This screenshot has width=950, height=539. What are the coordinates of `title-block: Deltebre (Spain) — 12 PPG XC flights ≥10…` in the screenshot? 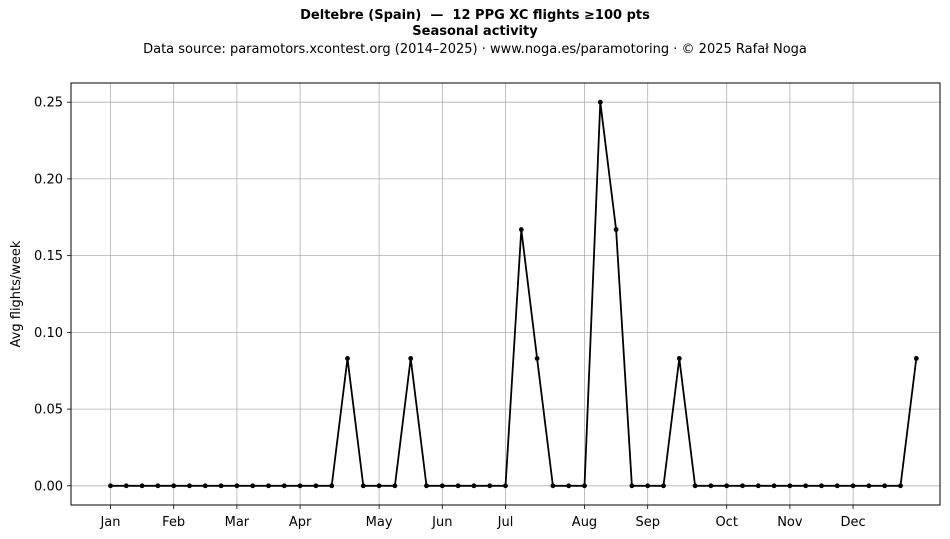 It's located at (475, 33).